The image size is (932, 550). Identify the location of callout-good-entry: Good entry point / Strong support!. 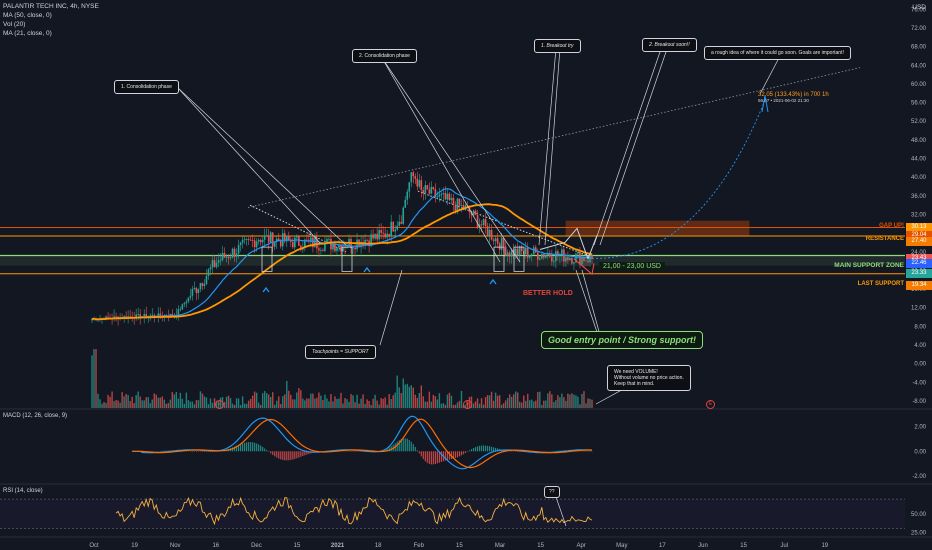
(622, 340).